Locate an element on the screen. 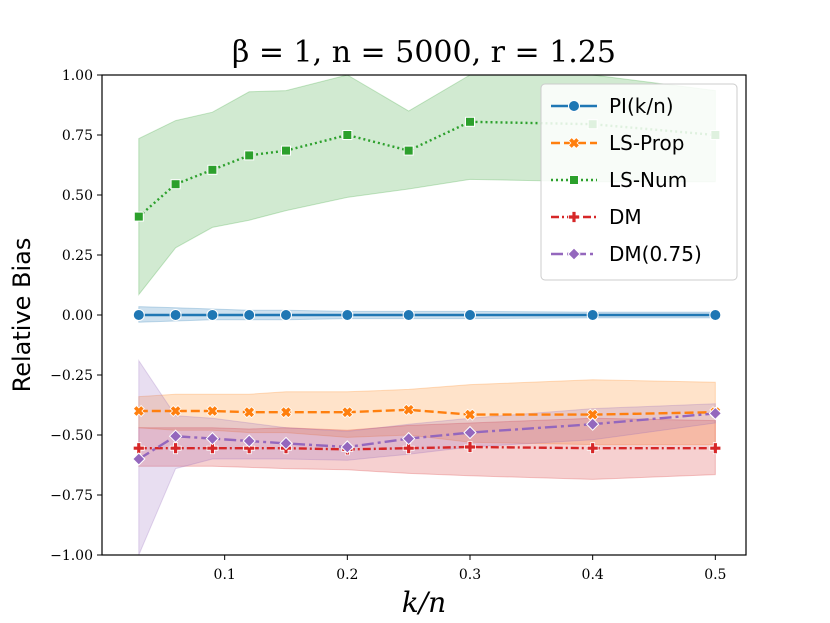 Image resolution: width=830 pixels, height=623 pixels. y-tick-label: −0.75 is located at coordinates (71, 496).